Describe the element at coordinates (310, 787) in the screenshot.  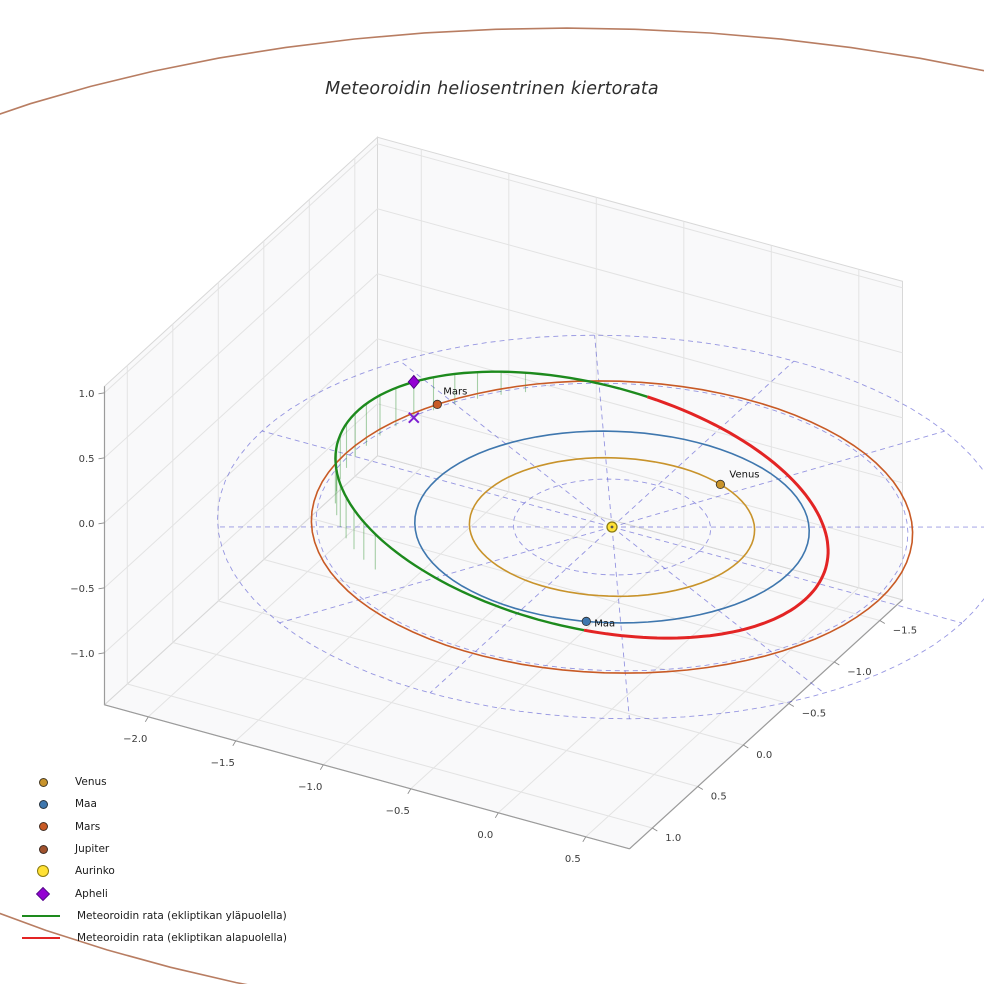
I see `x-tick-label: −1.0` at that location.